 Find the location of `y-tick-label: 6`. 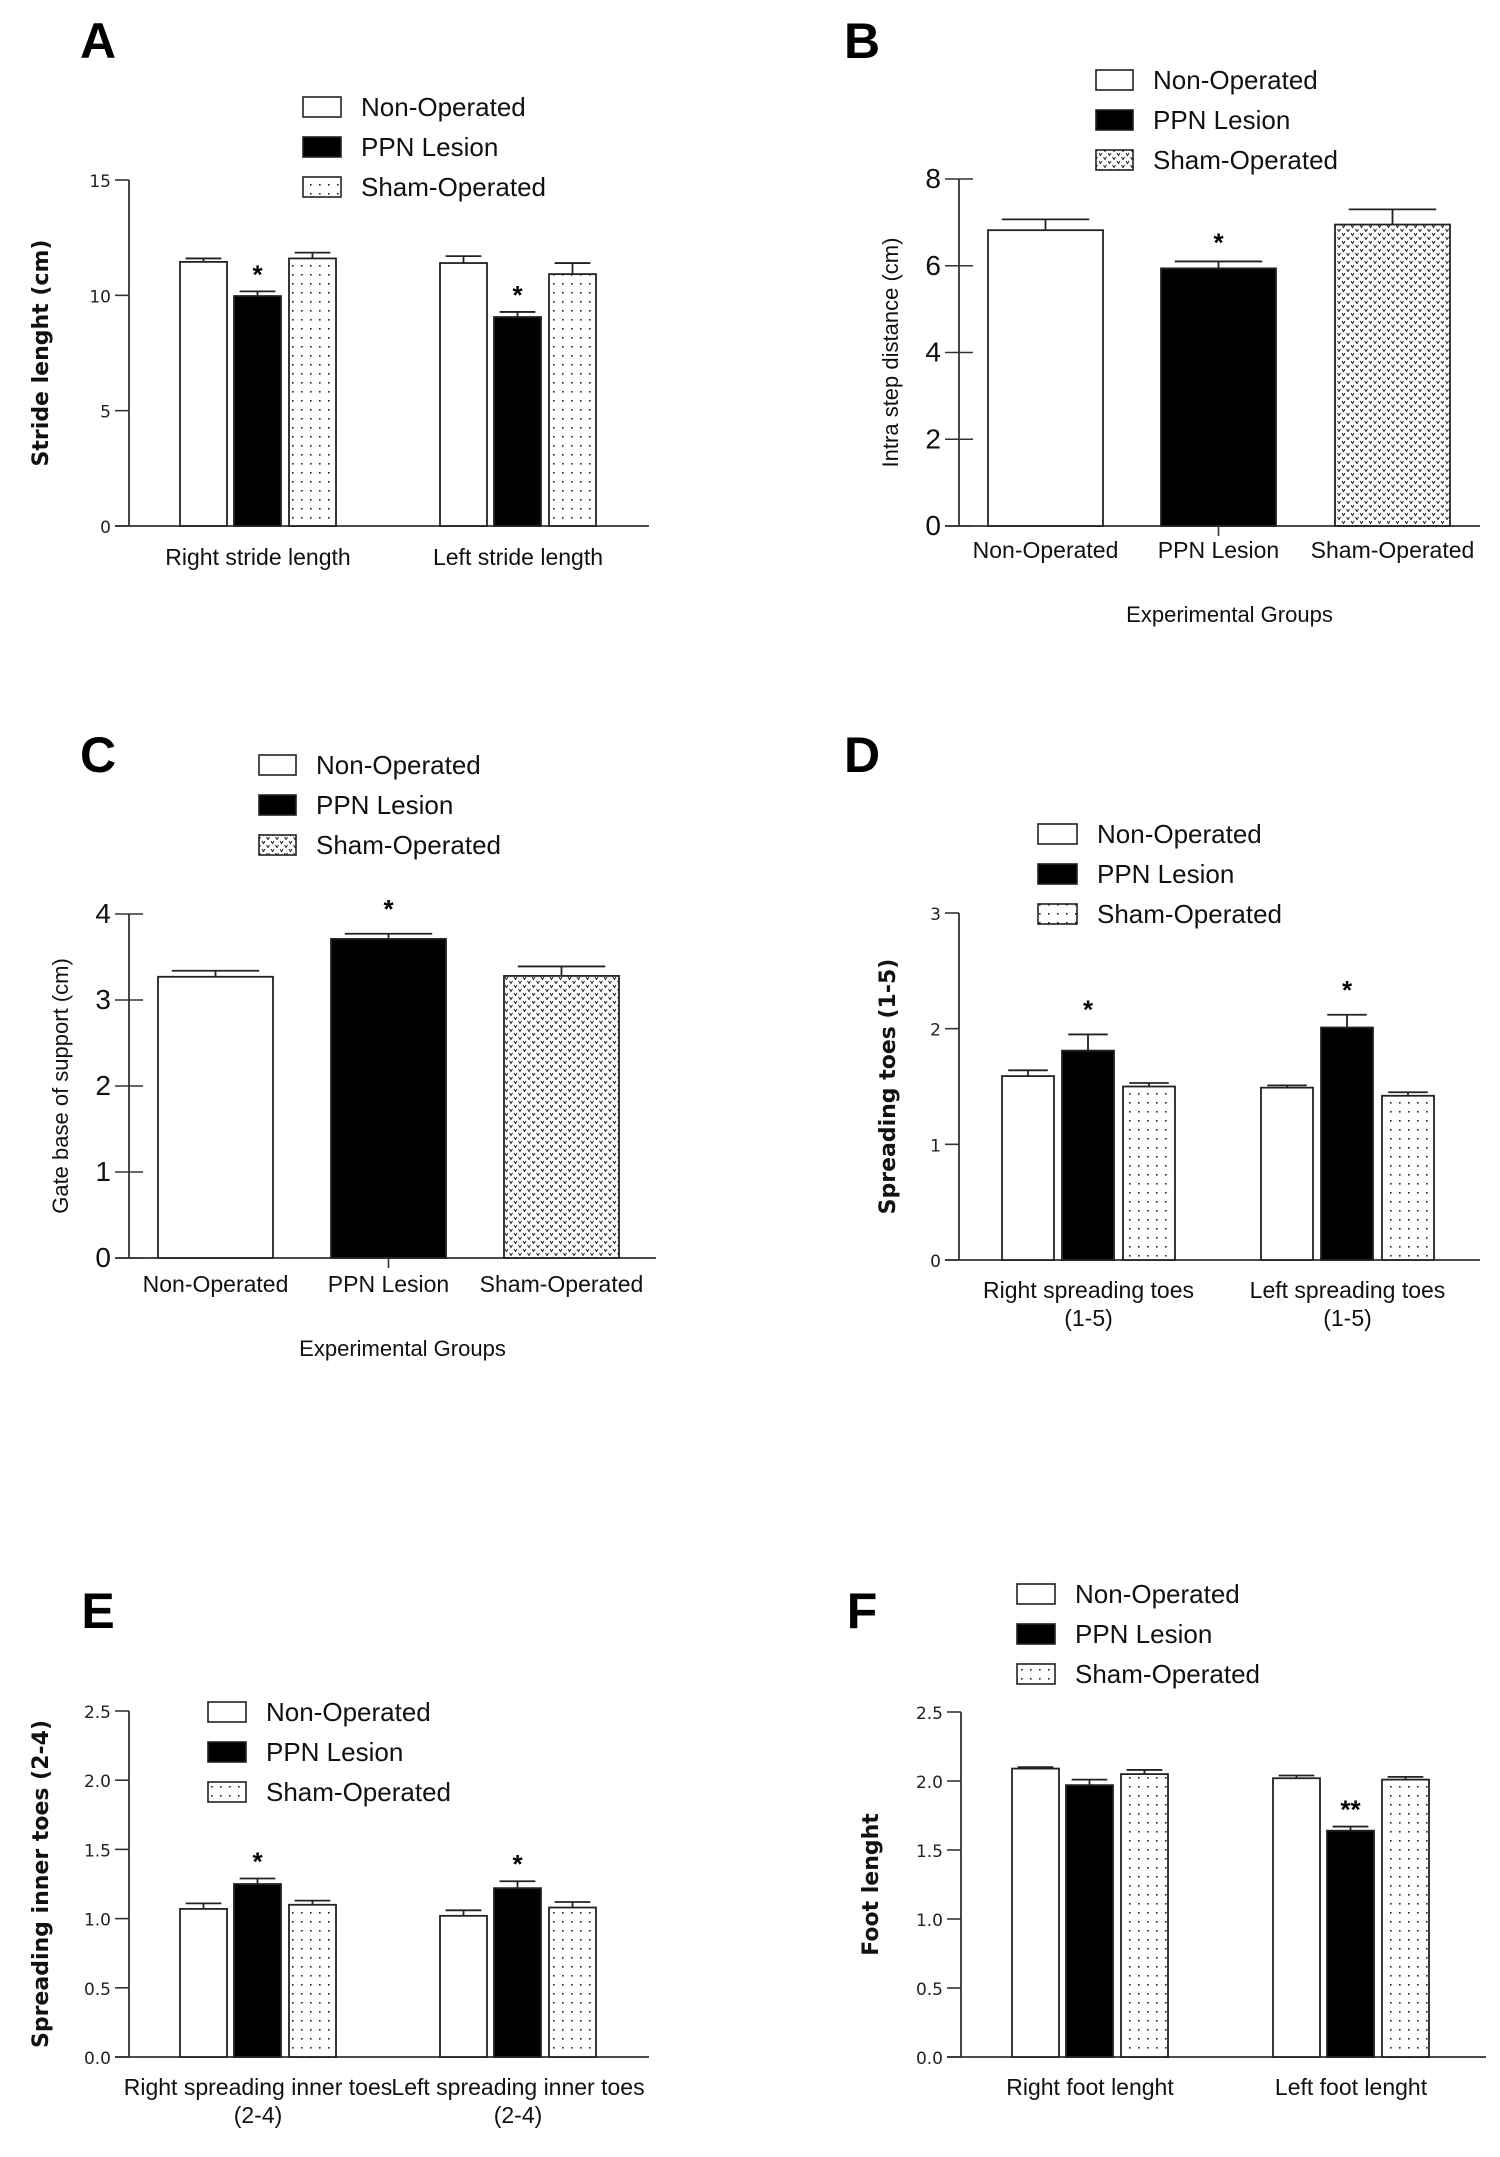

y-tick-label: 6 is located at coordinates (933, 265).